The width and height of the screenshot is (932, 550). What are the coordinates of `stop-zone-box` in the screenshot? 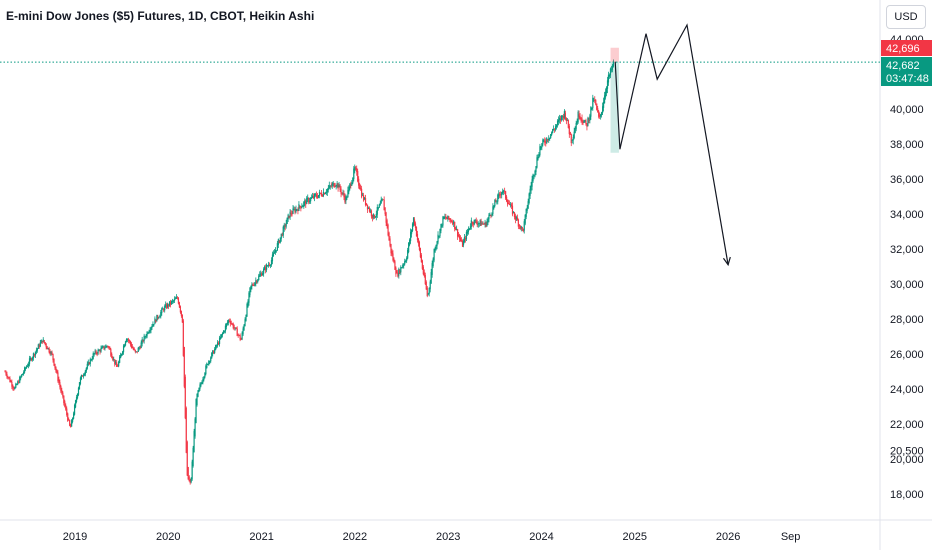 It's located at (614, 54).